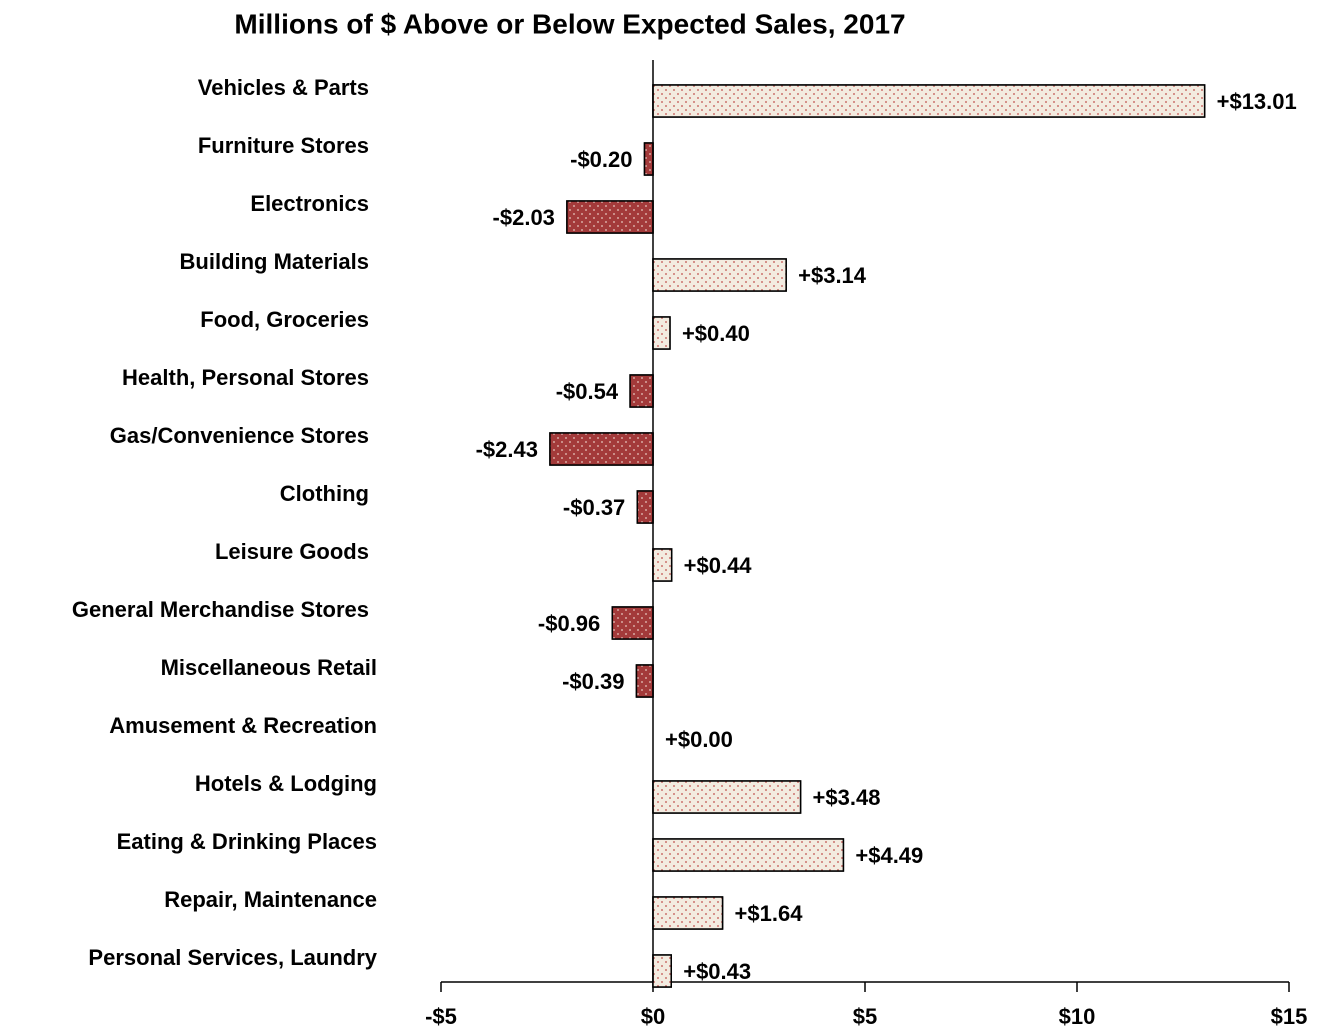 This screenshot has width=1325, height=1032. What do you see at coordinates (243, 725) in the screenshot?
I see `category-label: Amusement & Recreation` at bounding box center [243, 725].